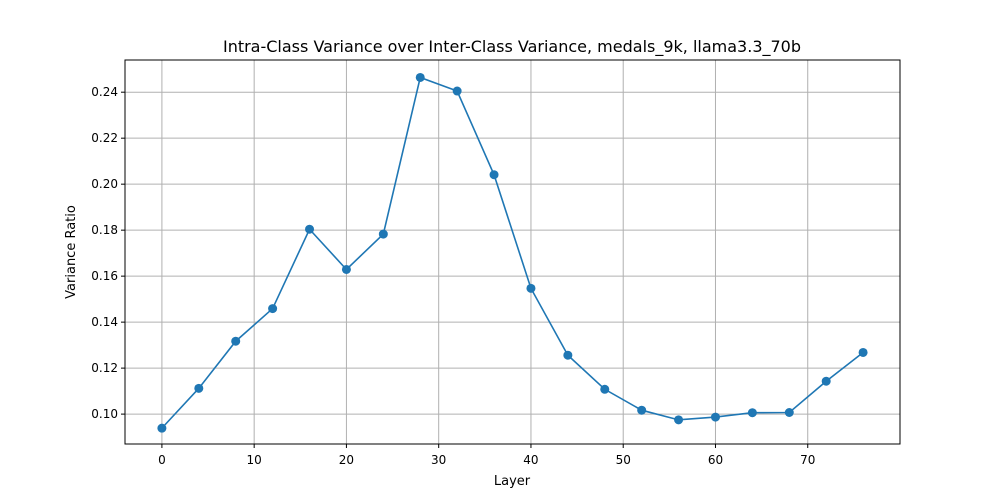 This screenshot has width=1000, height=500. Describe the element at coordinates (715, 460) in the screenshot. I see `x-tick-label: 60` at that location.